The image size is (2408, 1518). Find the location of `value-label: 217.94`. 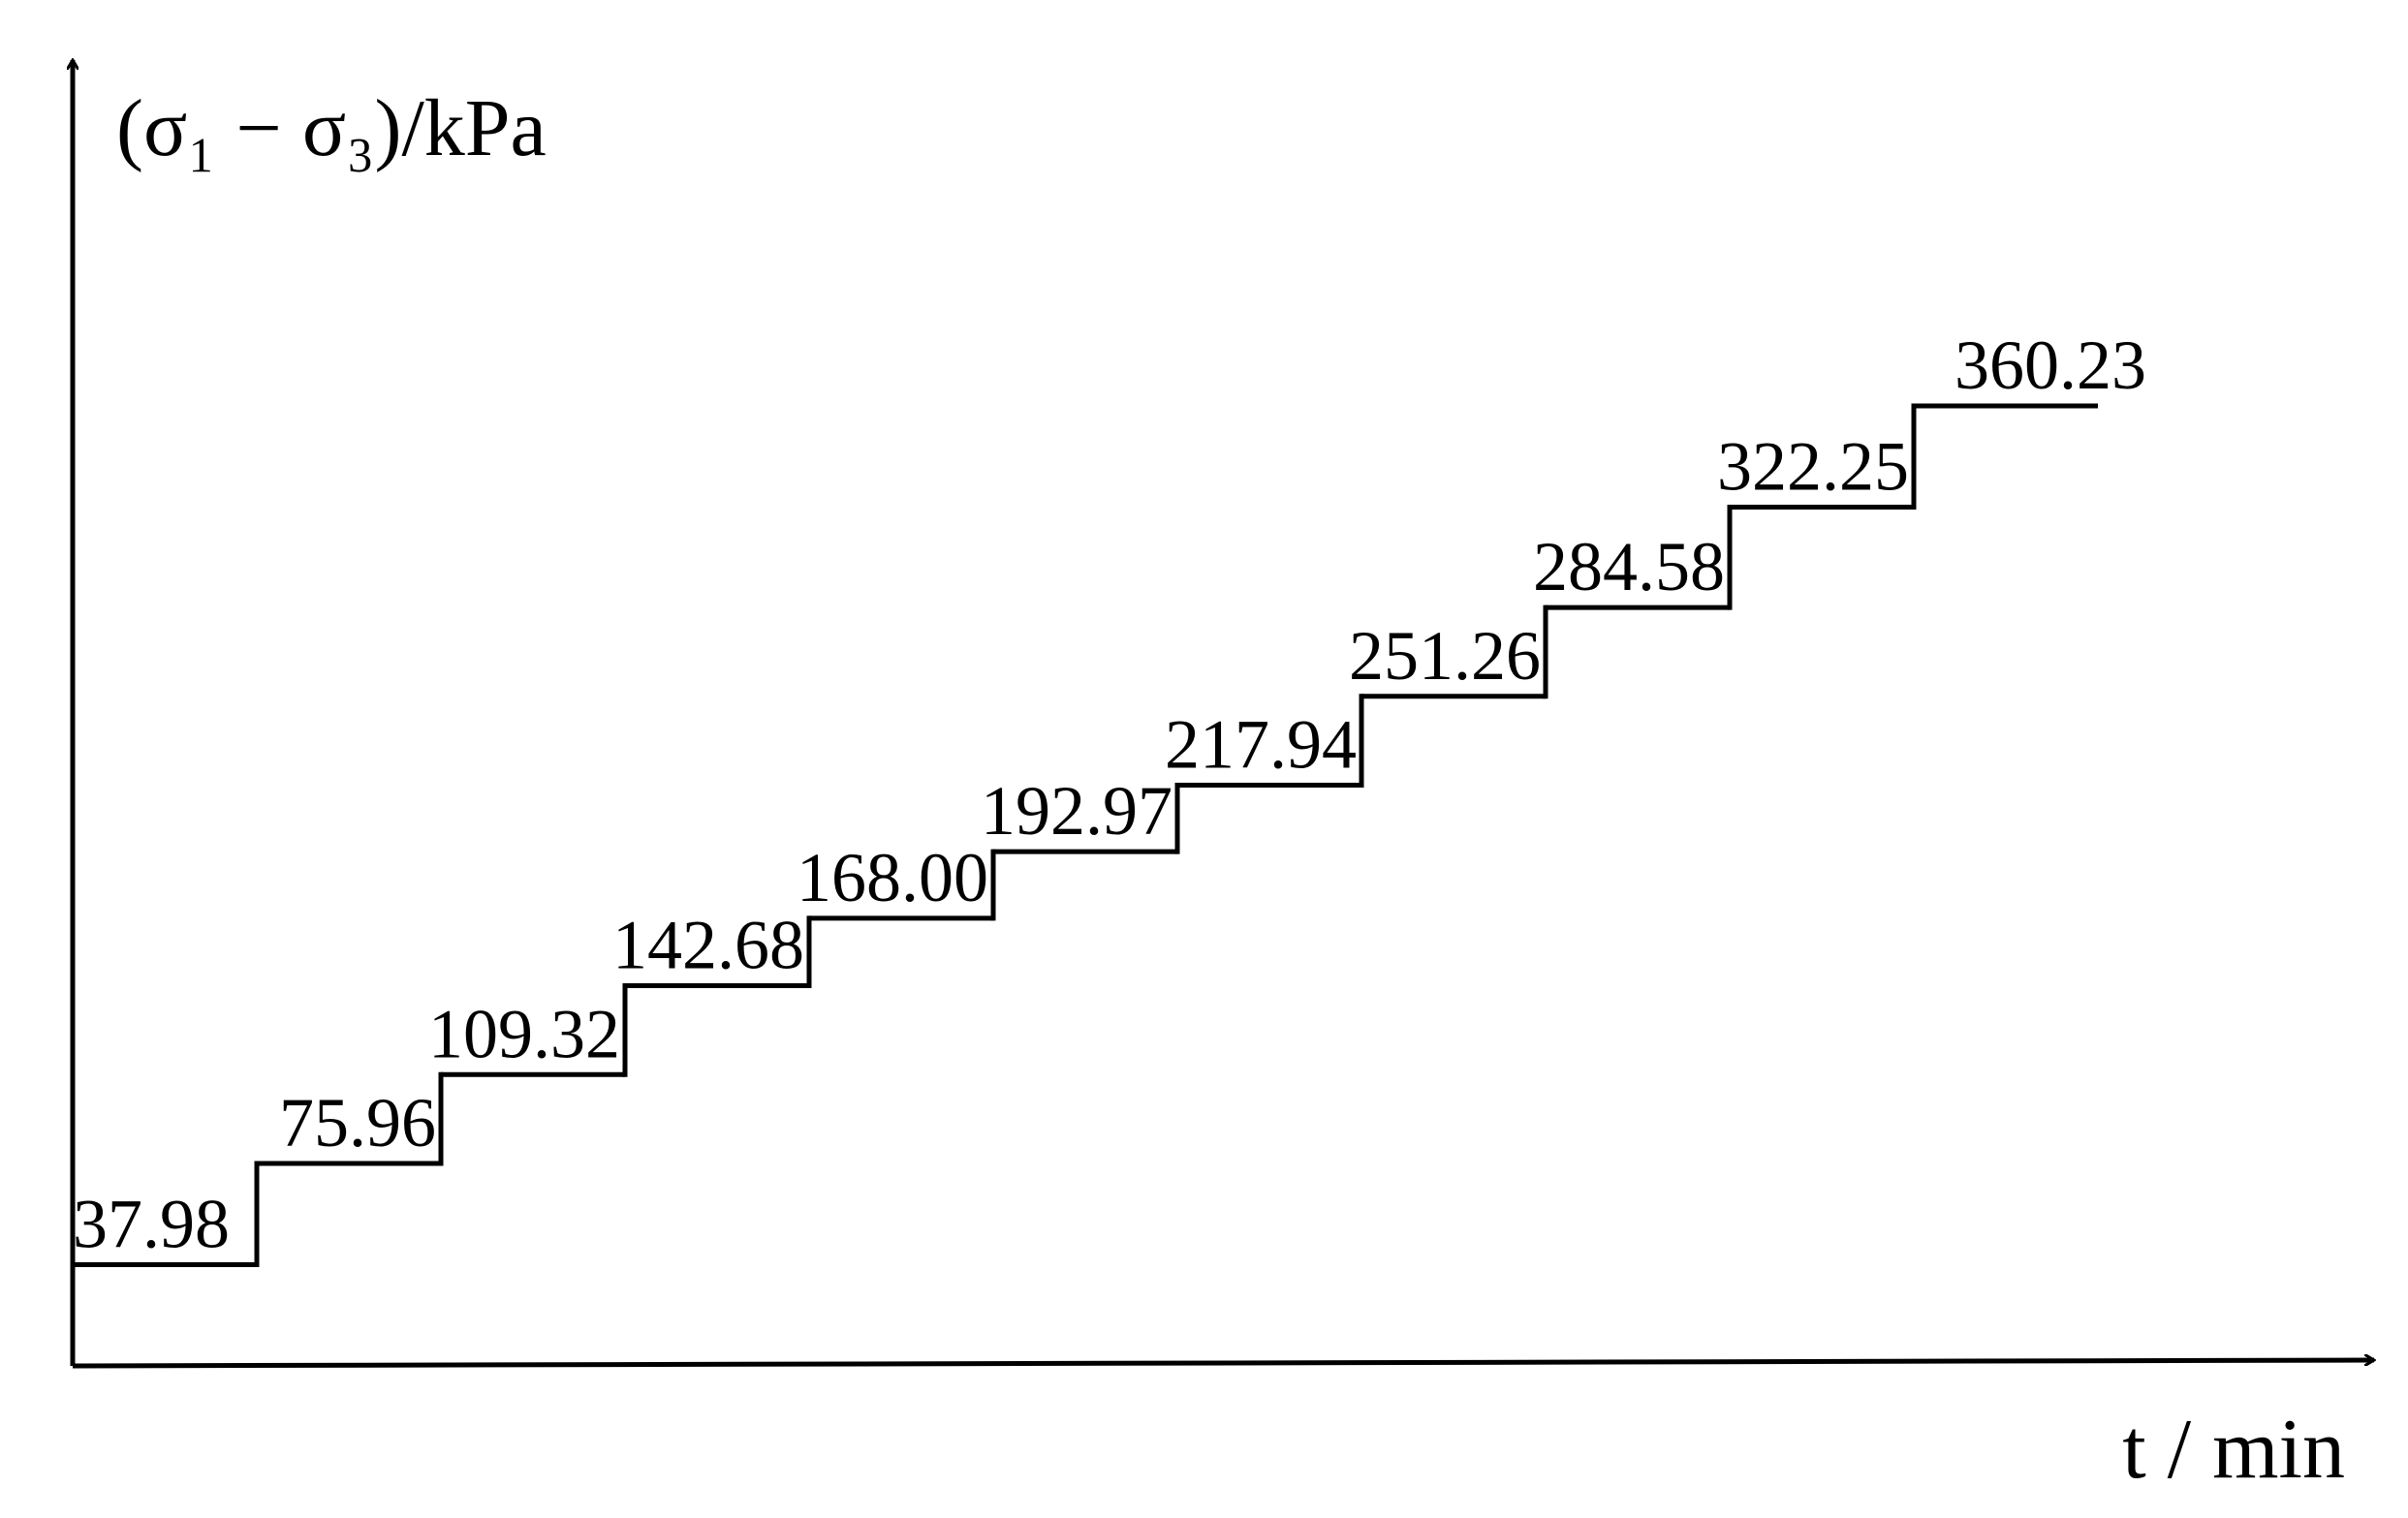

value-label: 217.94 is located at coordinates (1261, 744).